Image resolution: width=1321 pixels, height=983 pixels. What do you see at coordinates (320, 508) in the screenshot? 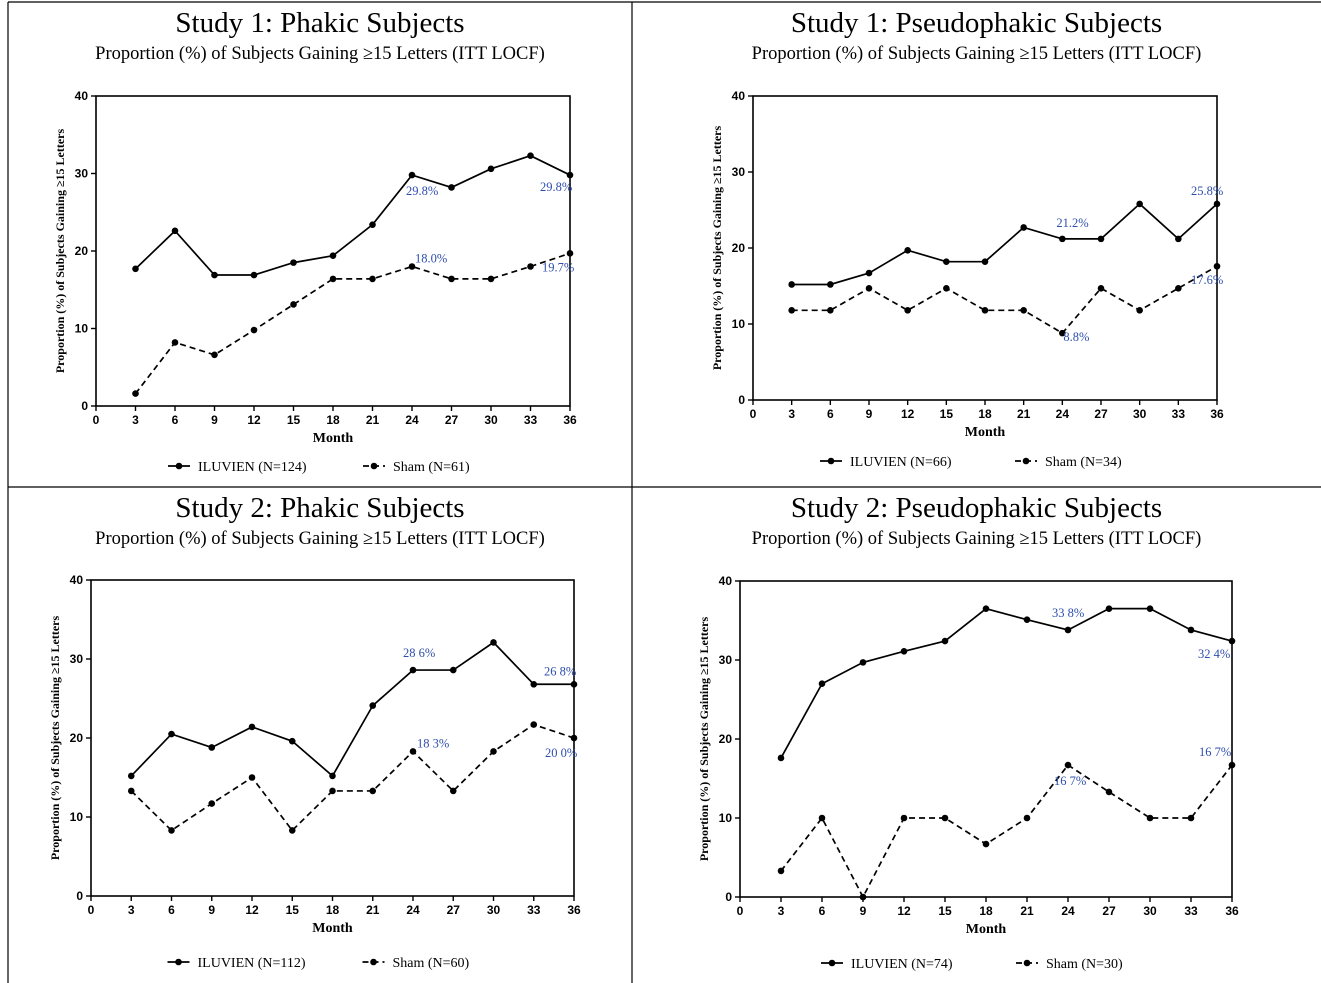
I see `chart-title: Study 2: Phakic Subjects` at bounding box center [320, 508].